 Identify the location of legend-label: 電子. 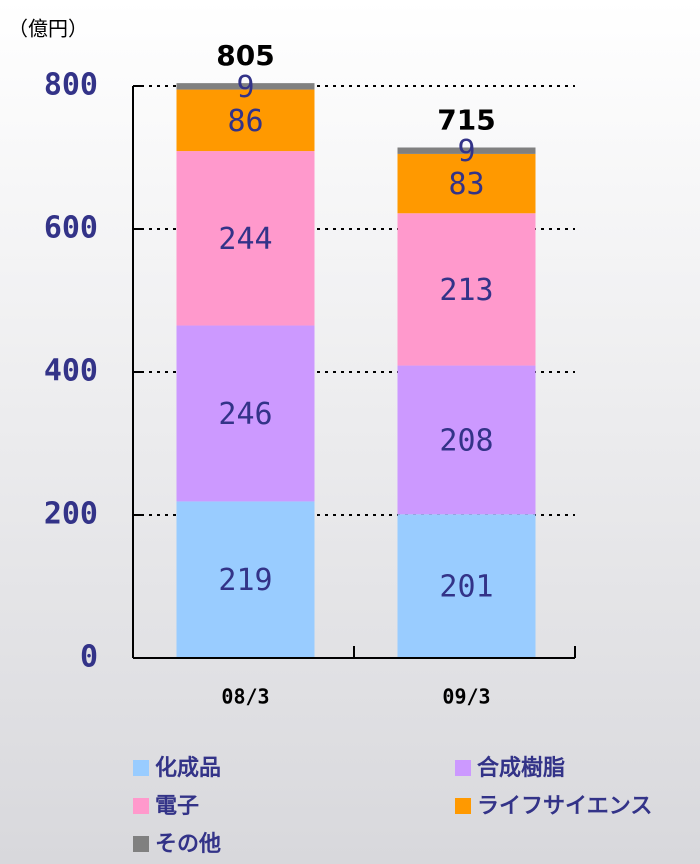
(177, 806).